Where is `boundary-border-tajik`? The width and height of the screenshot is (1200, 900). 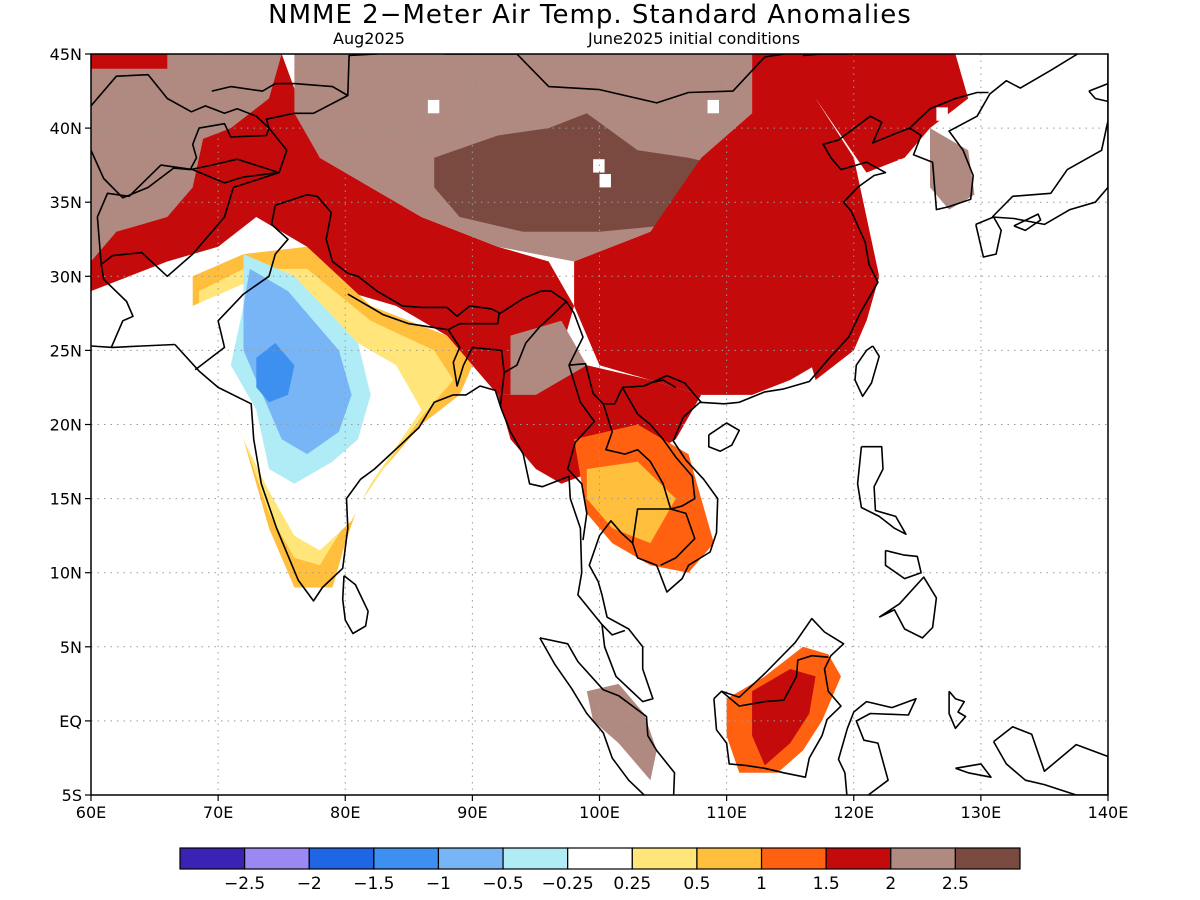 boundary-border-tajik is located at coordinates (235, 166).